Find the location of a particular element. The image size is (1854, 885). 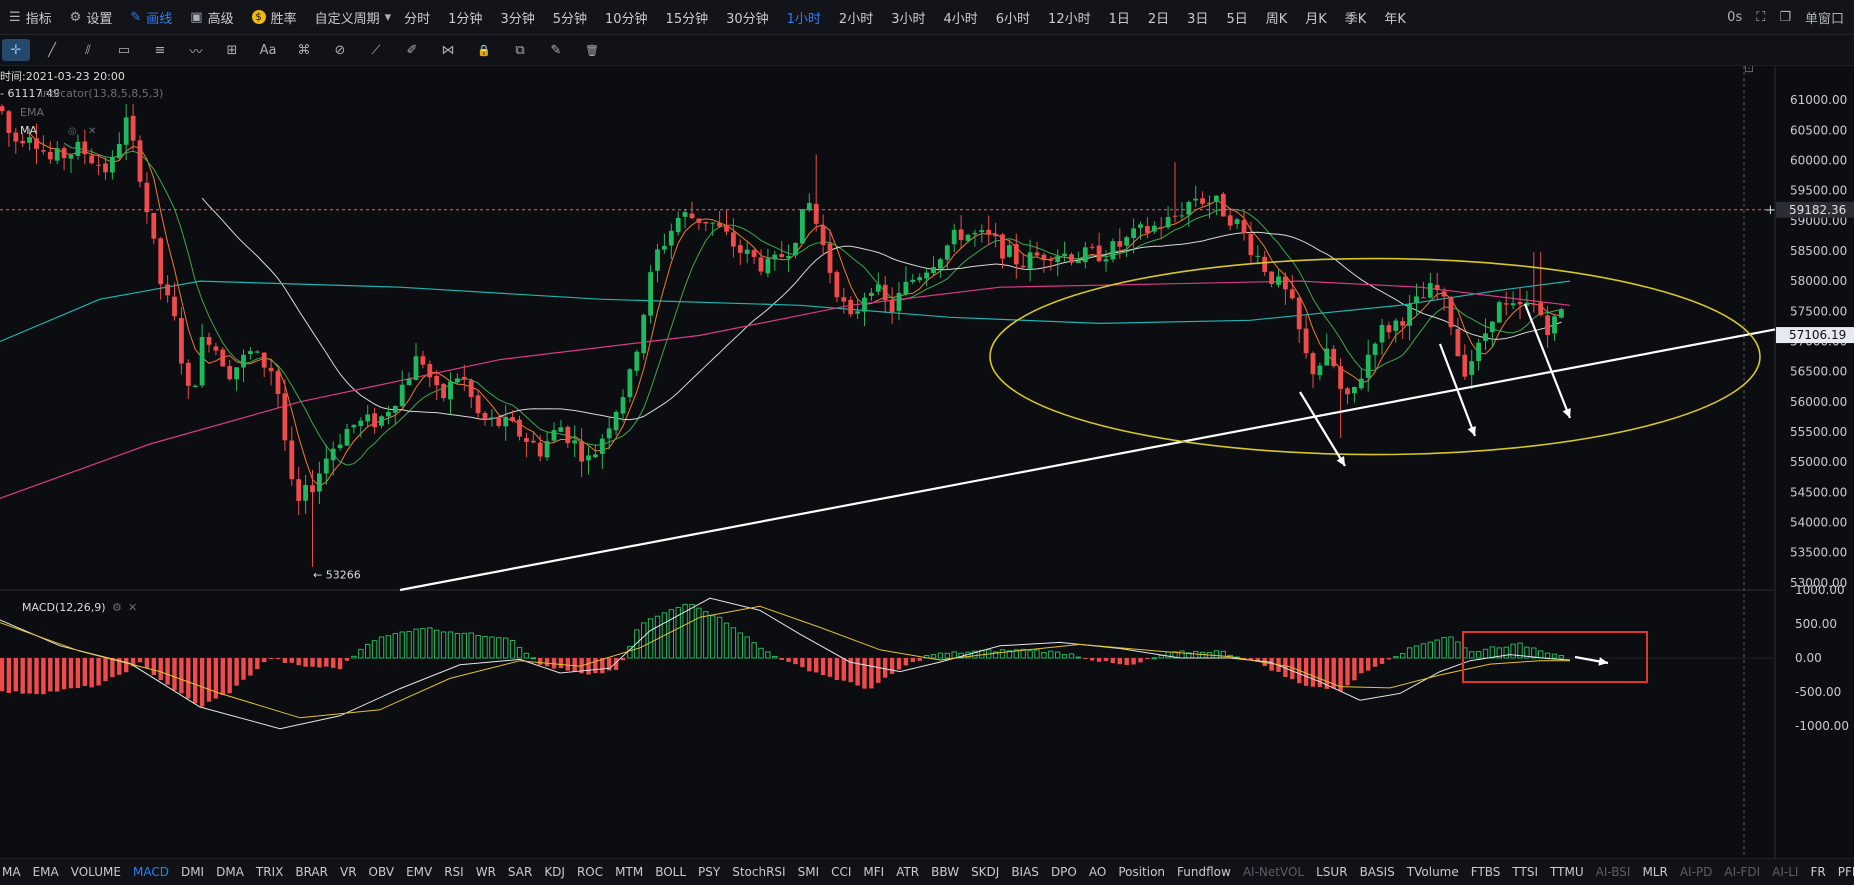

indicator-tab: Position is located at coordinates (1142, 872).